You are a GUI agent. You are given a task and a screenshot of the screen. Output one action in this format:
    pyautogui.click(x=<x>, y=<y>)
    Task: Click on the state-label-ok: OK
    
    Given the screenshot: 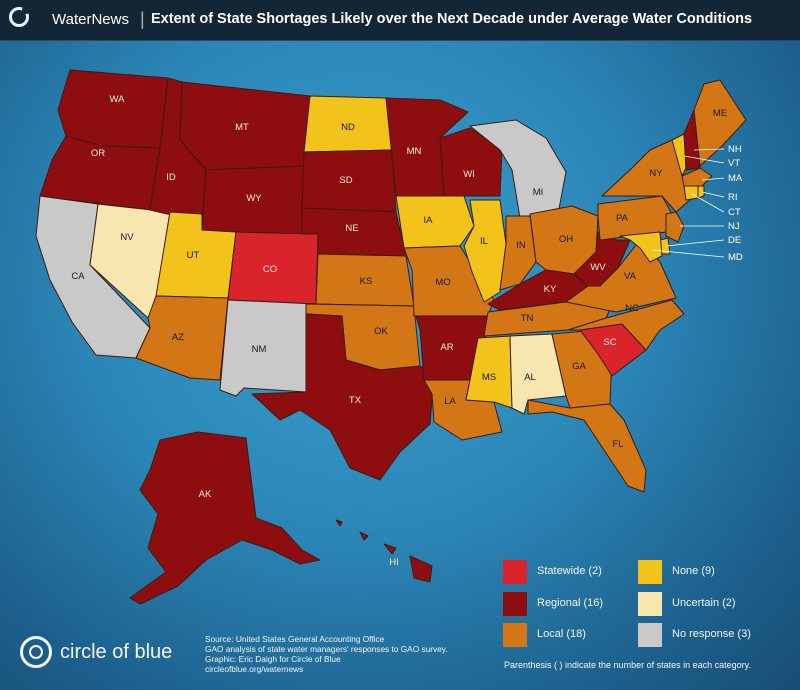 What is the action you would take?
    pyautogui.click(x=381, y=331)
    